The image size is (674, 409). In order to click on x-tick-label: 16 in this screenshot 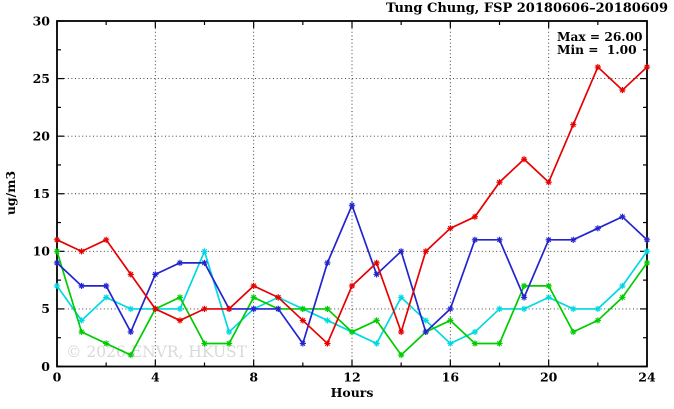, I will do `click(451, 377)`.